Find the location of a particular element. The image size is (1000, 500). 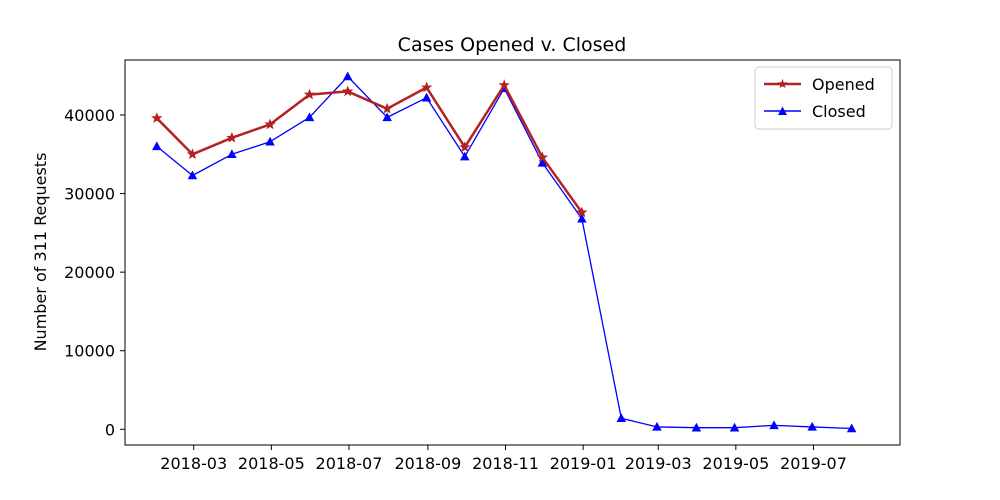

x-tick-label: 2018-11 is located at coordinates (505, 463).